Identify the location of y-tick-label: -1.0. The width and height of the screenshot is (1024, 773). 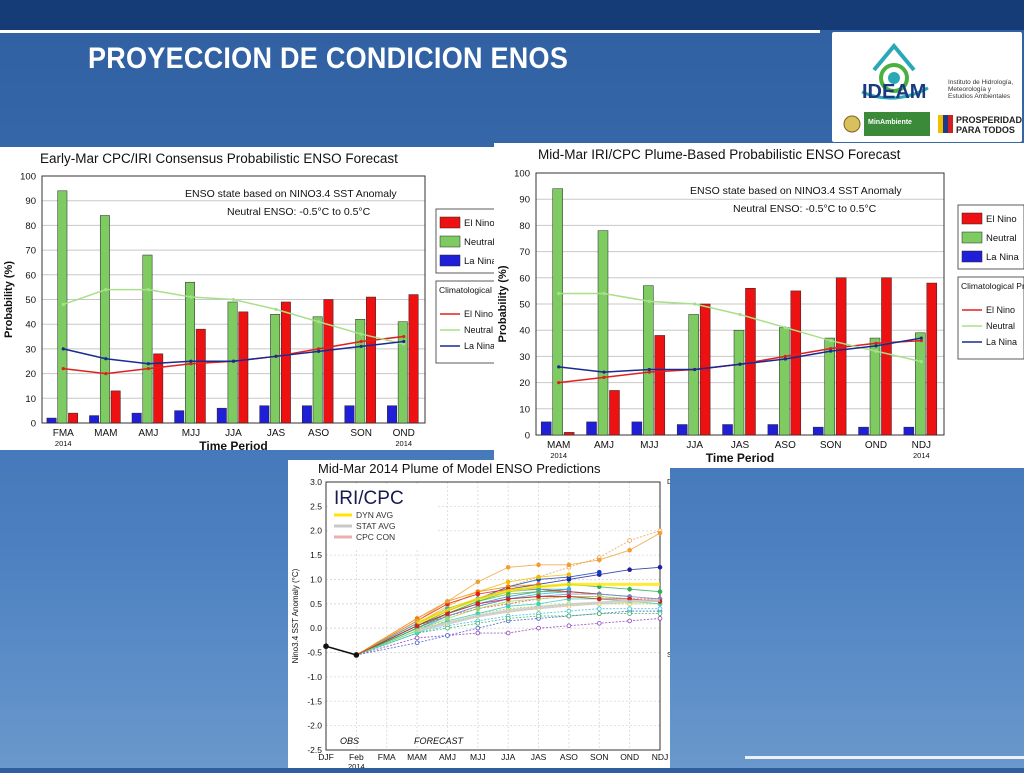
(314, 677).